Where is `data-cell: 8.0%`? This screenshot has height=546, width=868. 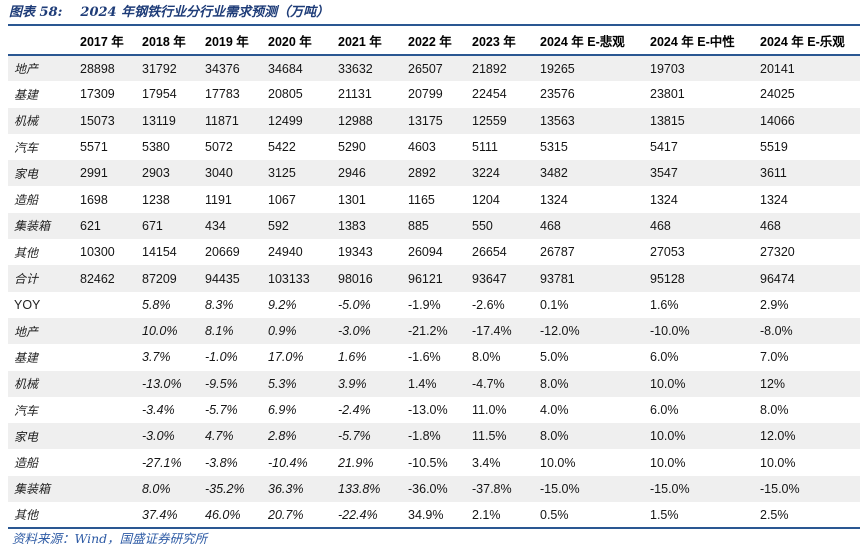
data-cell: 8.0% is located at coordinates (554, 383).